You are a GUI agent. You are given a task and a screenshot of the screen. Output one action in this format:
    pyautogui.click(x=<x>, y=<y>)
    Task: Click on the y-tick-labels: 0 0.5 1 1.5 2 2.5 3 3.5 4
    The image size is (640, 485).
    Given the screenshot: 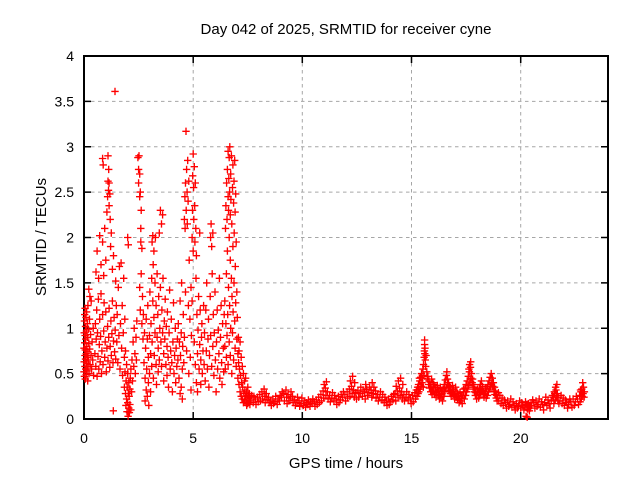 What is the action you would take?
    pyautogui.click(x=65, y=237)
    